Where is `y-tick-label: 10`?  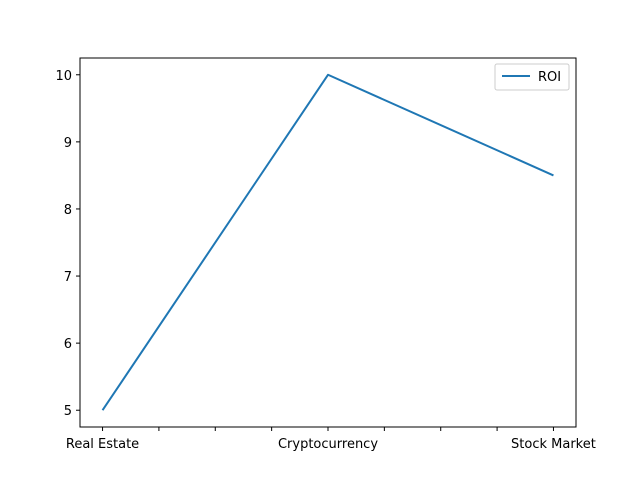 y-tick-label: 10 is located at coordinates (63, 76).